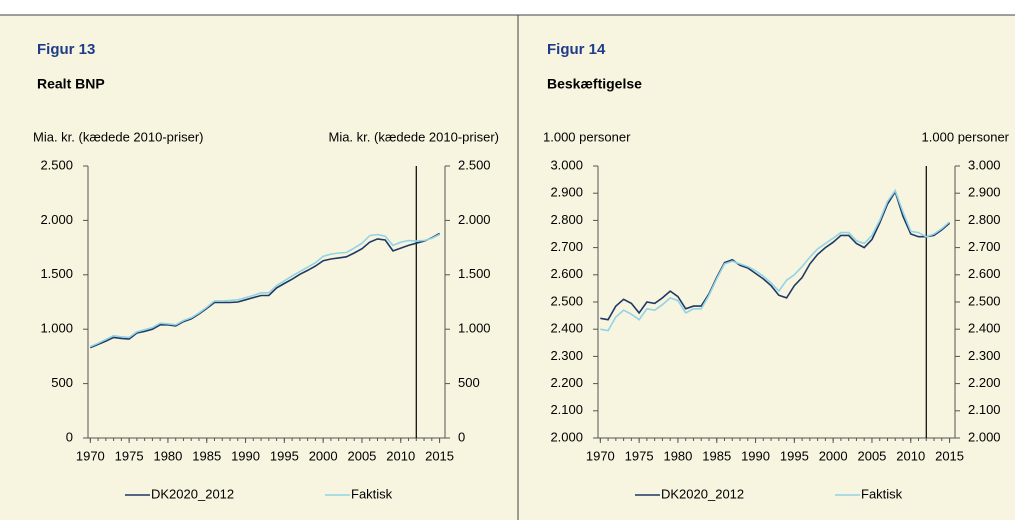  What do you see at coordinates (984, 164) in the screenshot?
I see `y2-tick-label: 3.000` at bounding box center [984, 164].